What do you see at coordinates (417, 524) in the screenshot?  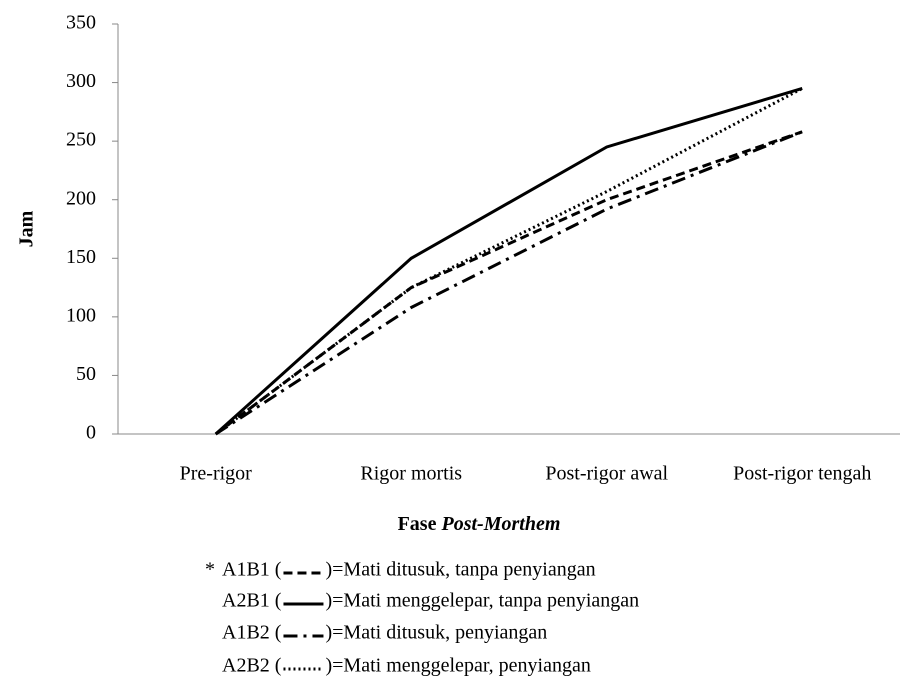 I see `x-axis-label-text: Fase` at bounding box center [417, 524].